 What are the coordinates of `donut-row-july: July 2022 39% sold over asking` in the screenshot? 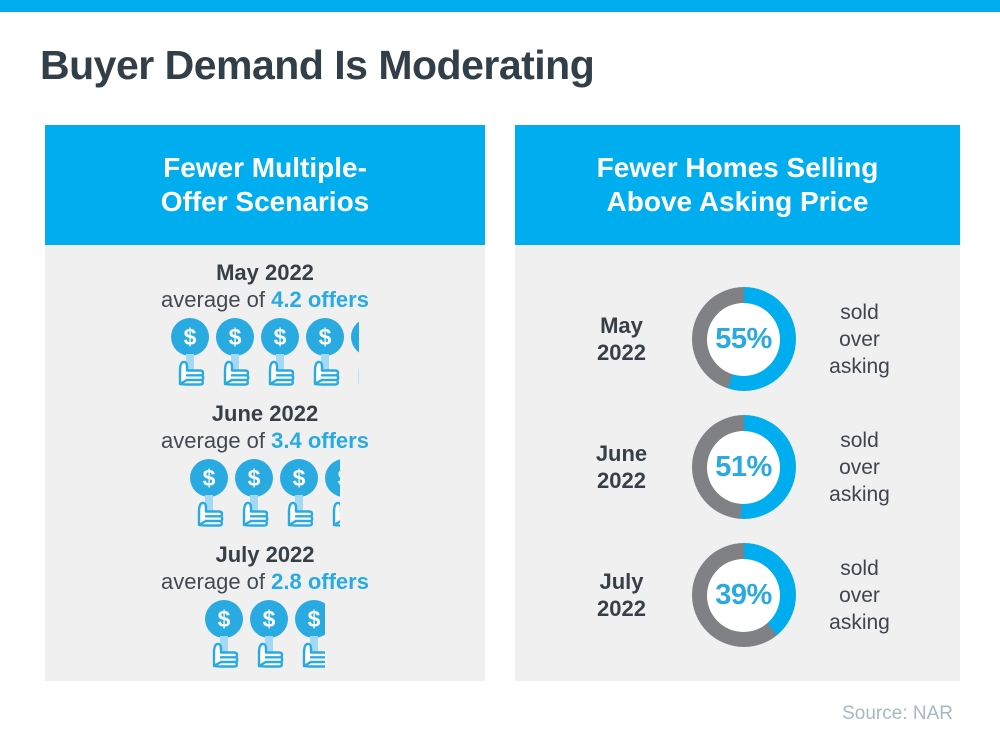 It's located at (737, 595).